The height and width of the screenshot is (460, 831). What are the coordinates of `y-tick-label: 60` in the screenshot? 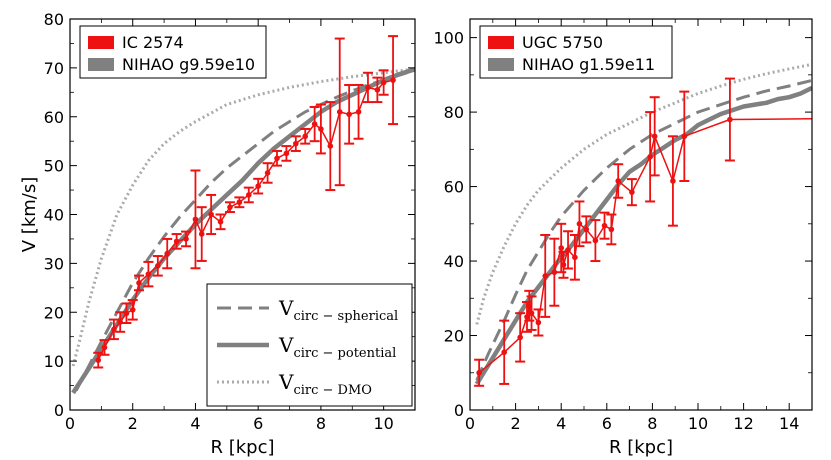 It's located at (454, 187).